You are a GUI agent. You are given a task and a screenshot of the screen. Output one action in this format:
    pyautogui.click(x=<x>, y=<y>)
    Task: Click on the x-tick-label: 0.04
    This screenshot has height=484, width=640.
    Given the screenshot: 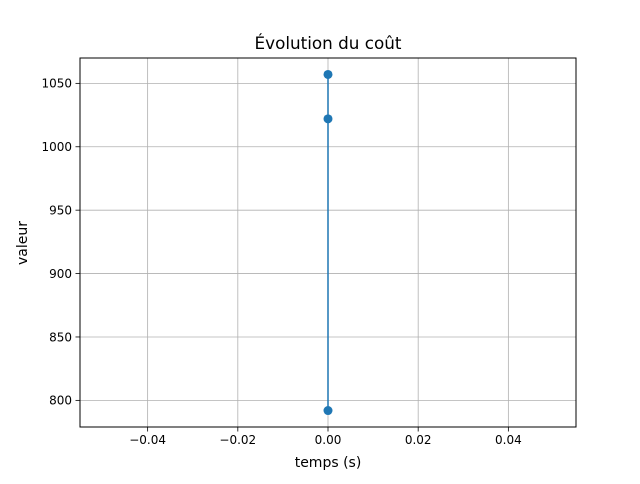 What is the action you would take?
    pyautogui.click(x=508, y=440)
    